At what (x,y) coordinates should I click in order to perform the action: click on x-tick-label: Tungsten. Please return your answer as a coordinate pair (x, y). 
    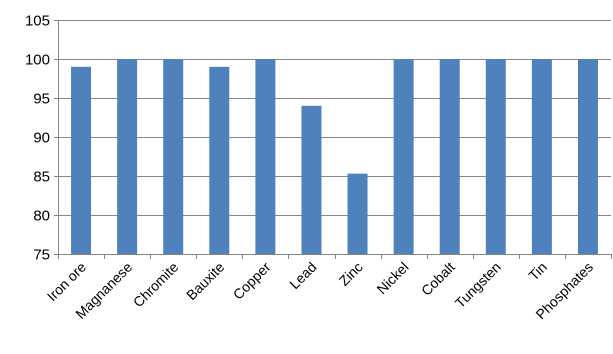
    Looking at the image, I should click on (478, 285).